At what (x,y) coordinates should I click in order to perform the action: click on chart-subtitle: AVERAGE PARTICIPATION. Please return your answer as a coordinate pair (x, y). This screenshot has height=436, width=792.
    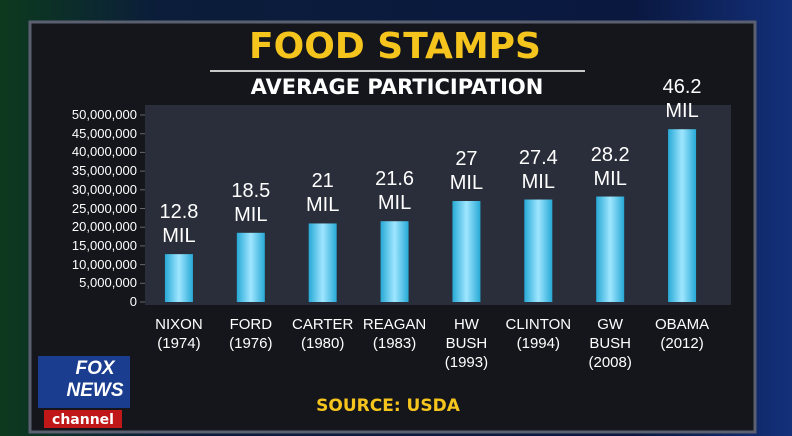
    Looking at the image, I should click on (397, 87).